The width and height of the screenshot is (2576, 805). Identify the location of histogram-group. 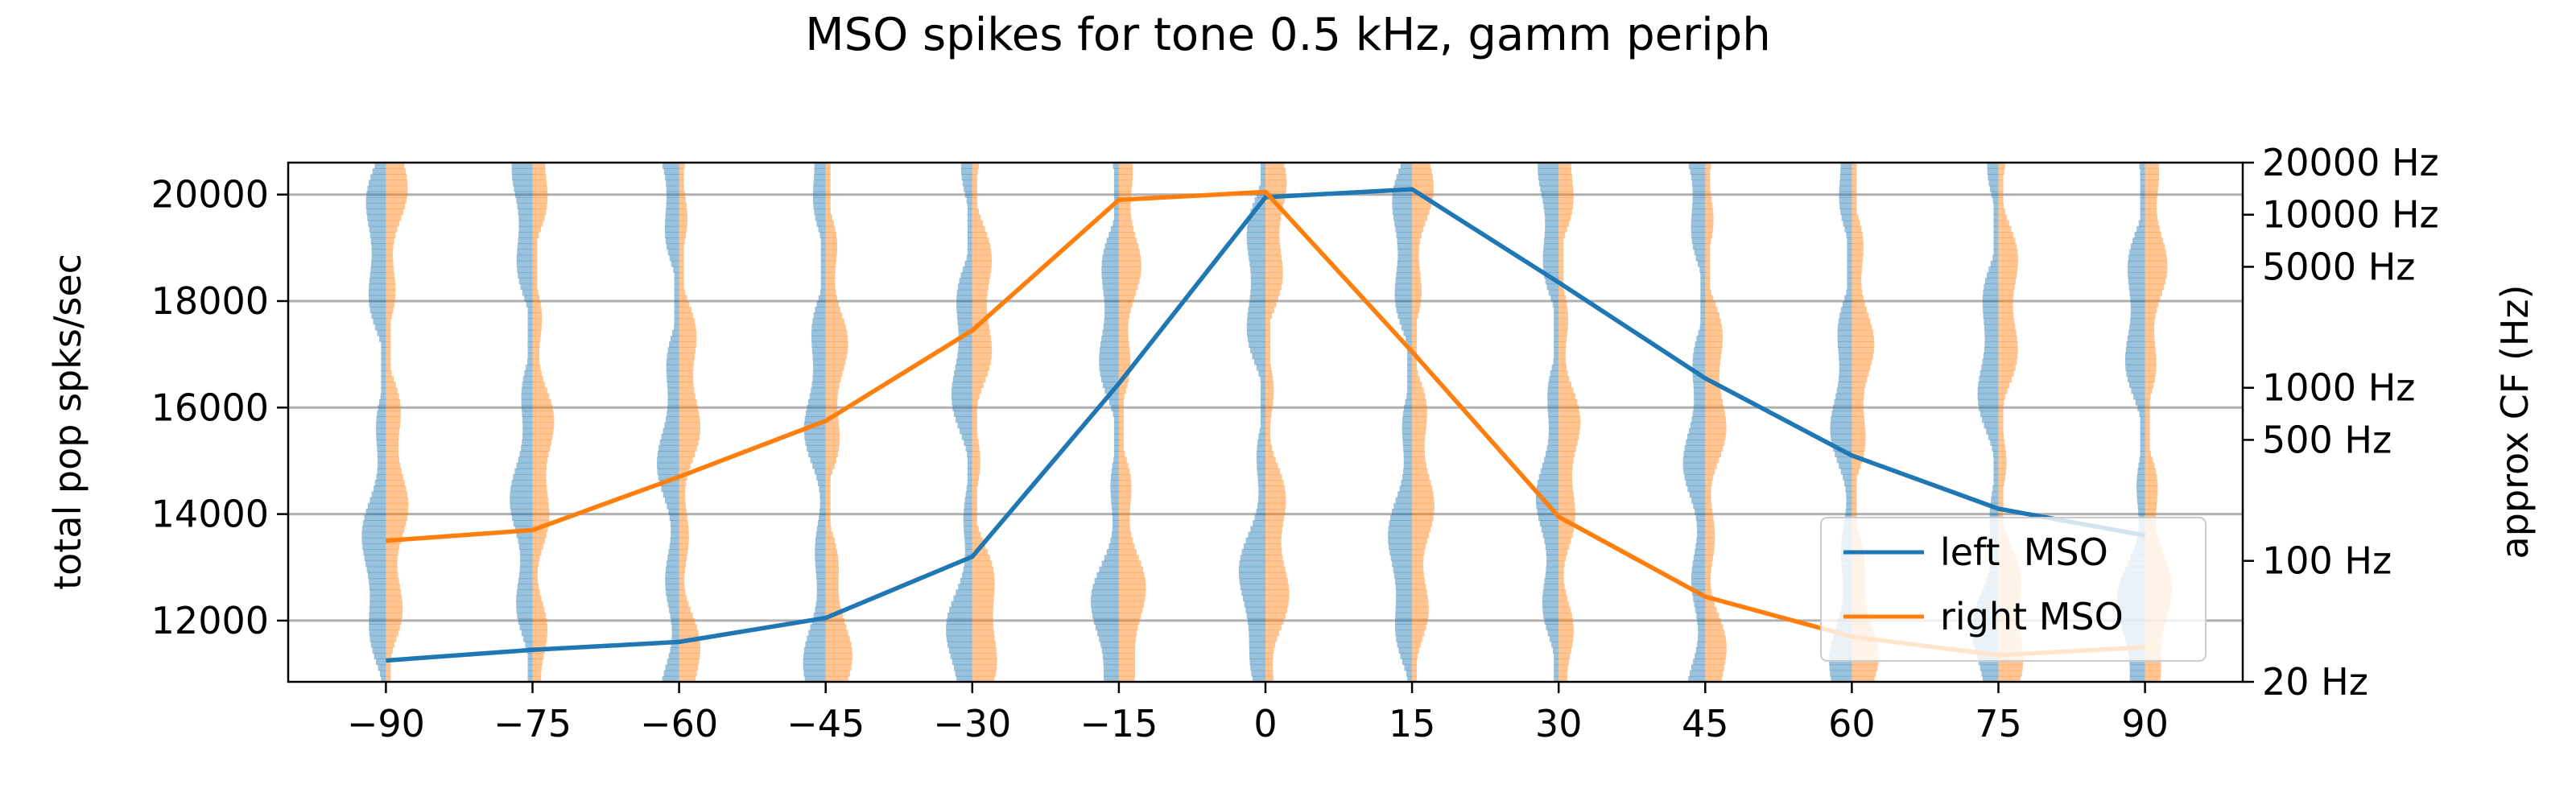
(1411, 423).